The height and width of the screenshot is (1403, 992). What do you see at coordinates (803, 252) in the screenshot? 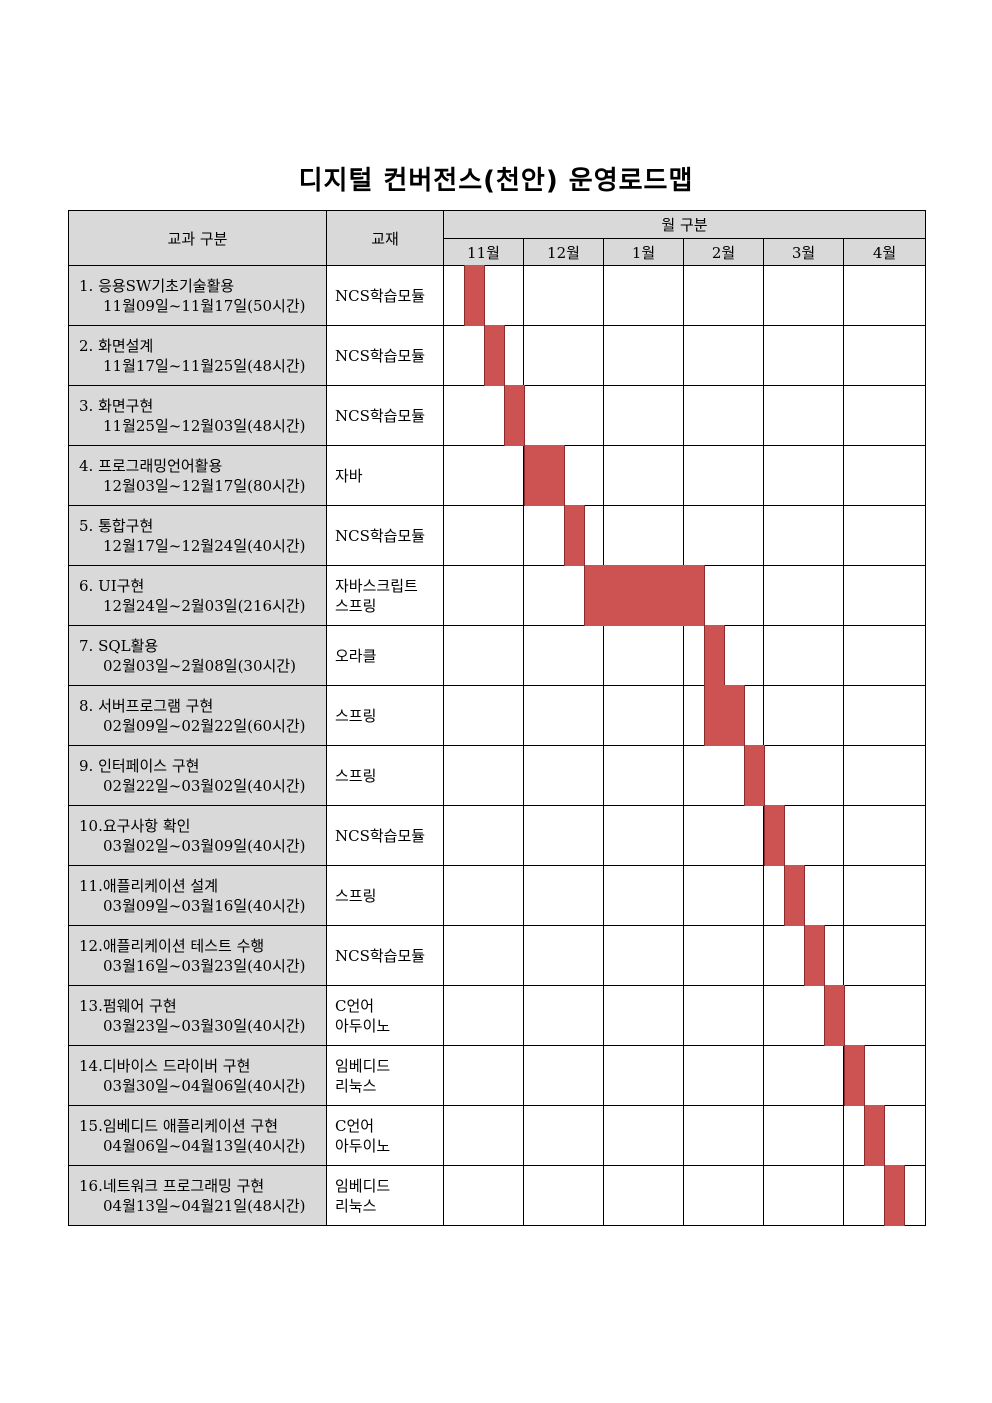
I see `month-header: 3월` at bounding box center [803, 252].